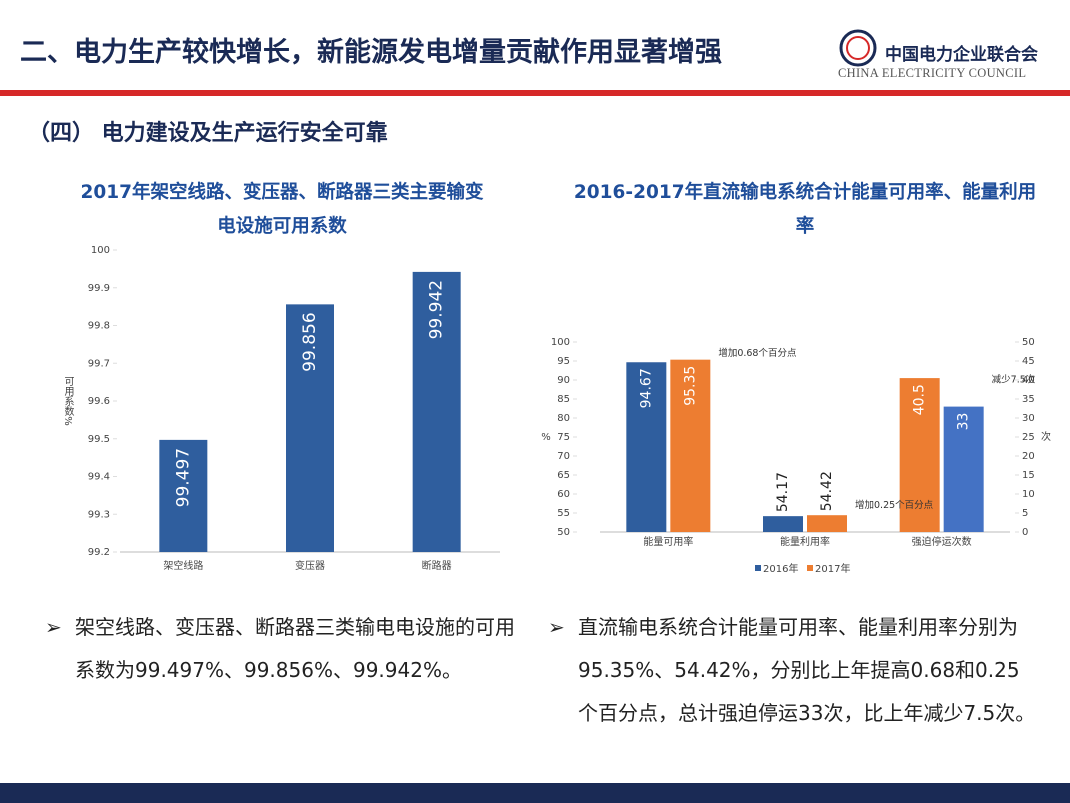 This screenshot has height=803, width=1070. I want to click on y-tick-label: 10, so click(1028, 494).